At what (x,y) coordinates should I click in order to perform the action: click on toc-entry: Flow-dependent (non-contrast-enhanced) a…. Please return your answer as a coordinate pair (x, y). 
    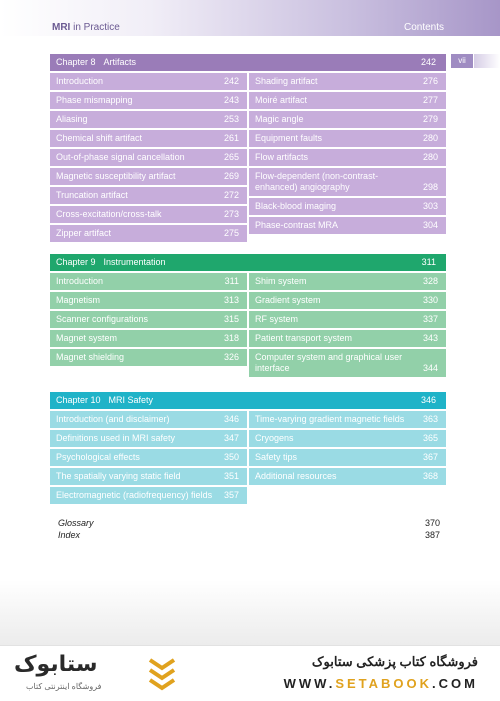
    Looking at the image, I should click on (347, 182).